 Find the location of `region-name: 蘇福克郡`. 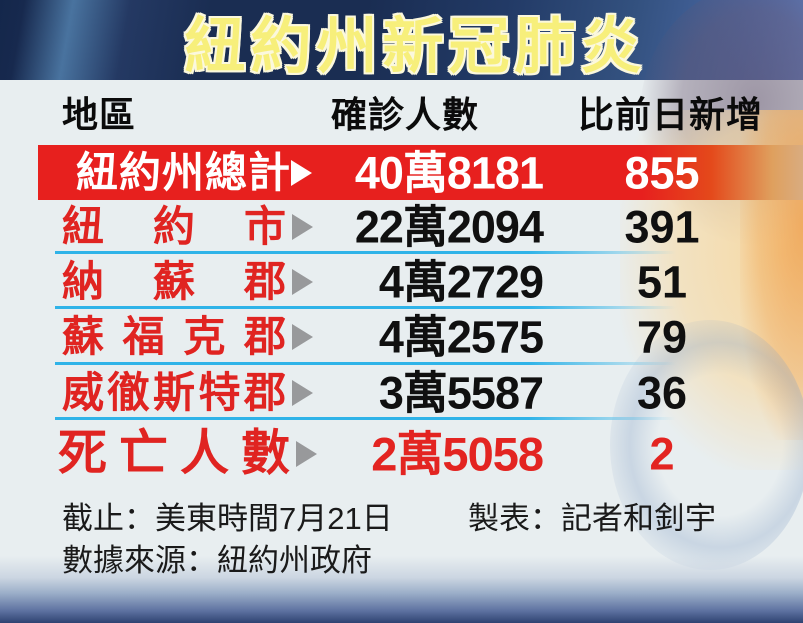

region-name: 蘇福克郡 is located at coordinates (174, 337).